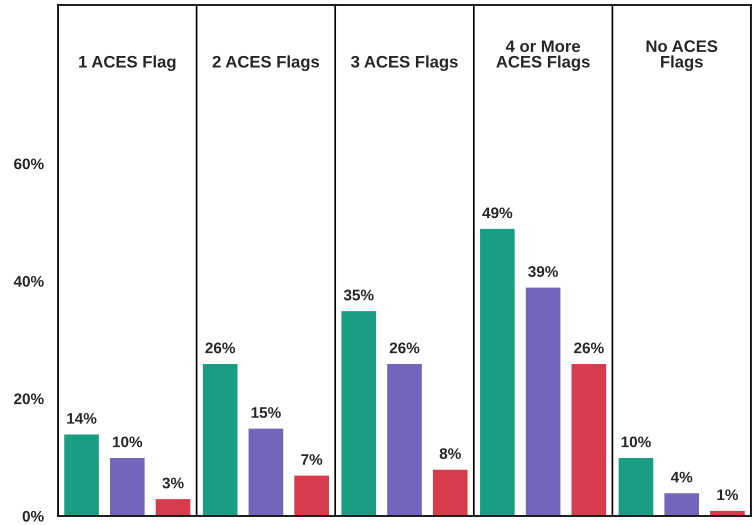  What do you see at coordinates (681, 477) in the screenshot?
I see `data-label: 4%` at bounding box center [681, 477].